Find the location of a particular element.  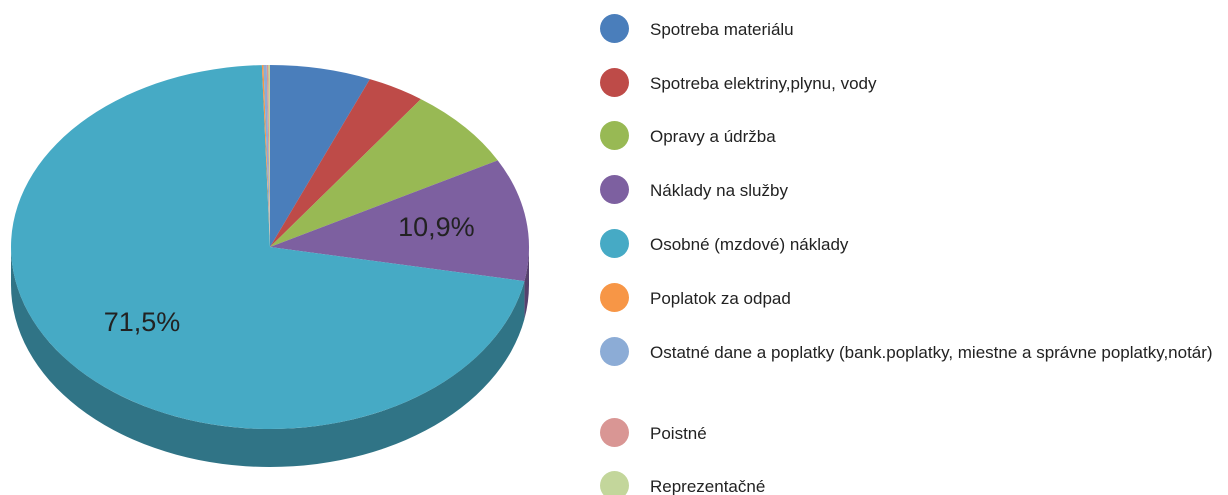

legend-label: Spotreba materiálu is located at coordinates (722, 29).